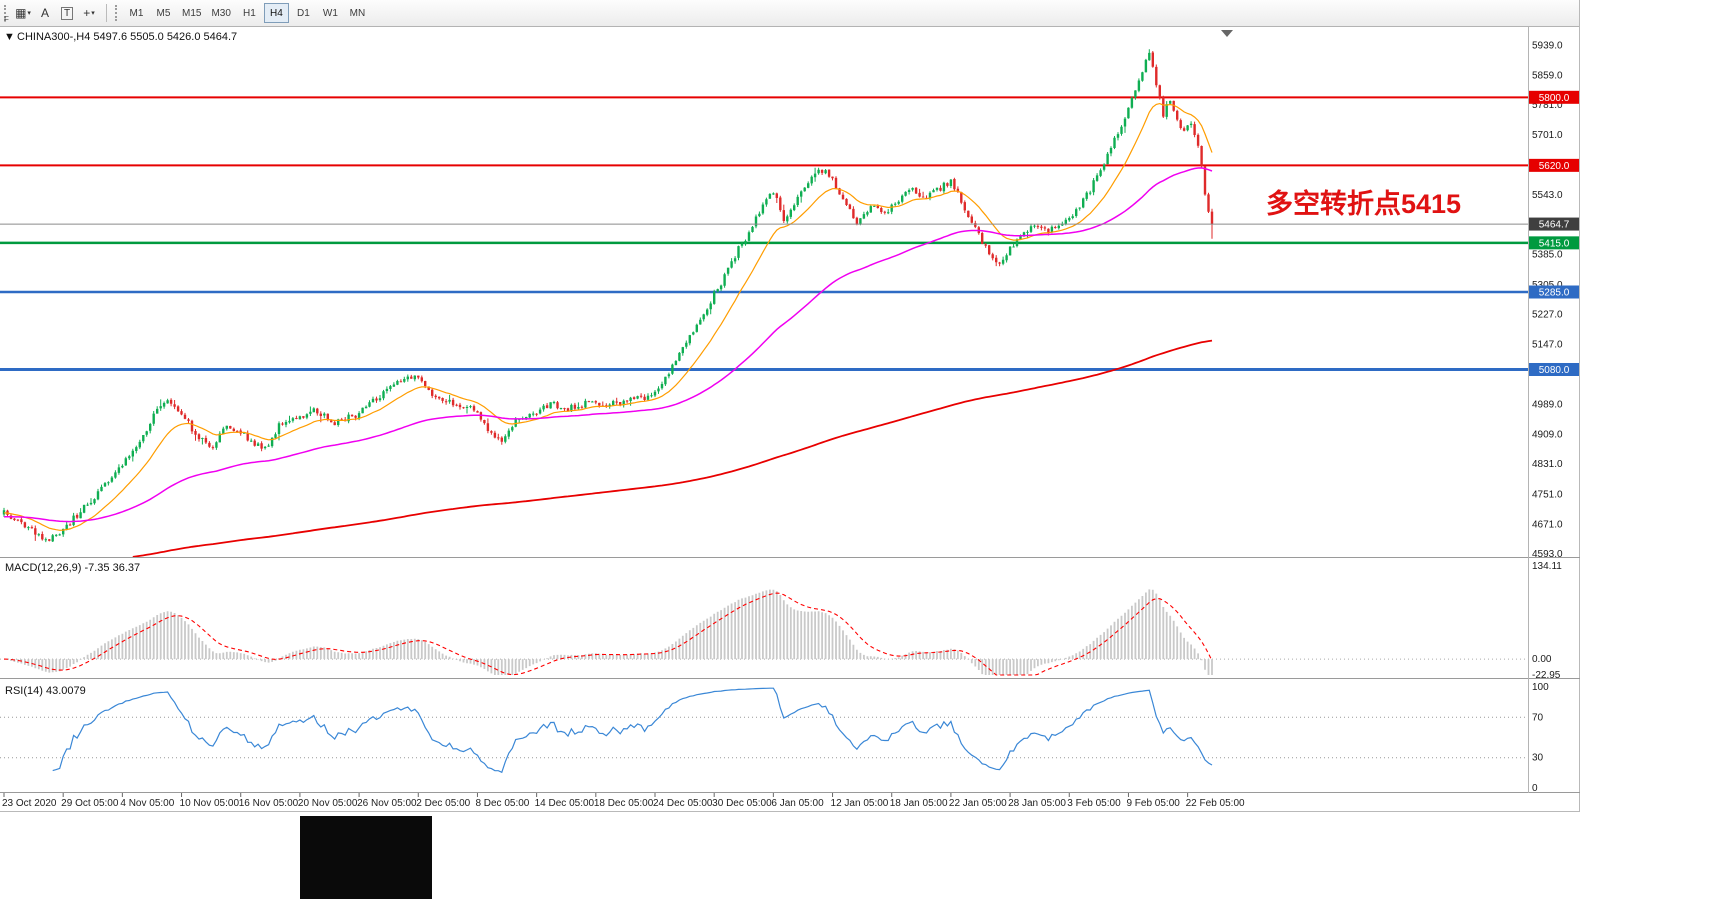  I want to click on rsi-axis-label: 30, so click(1538, 758).